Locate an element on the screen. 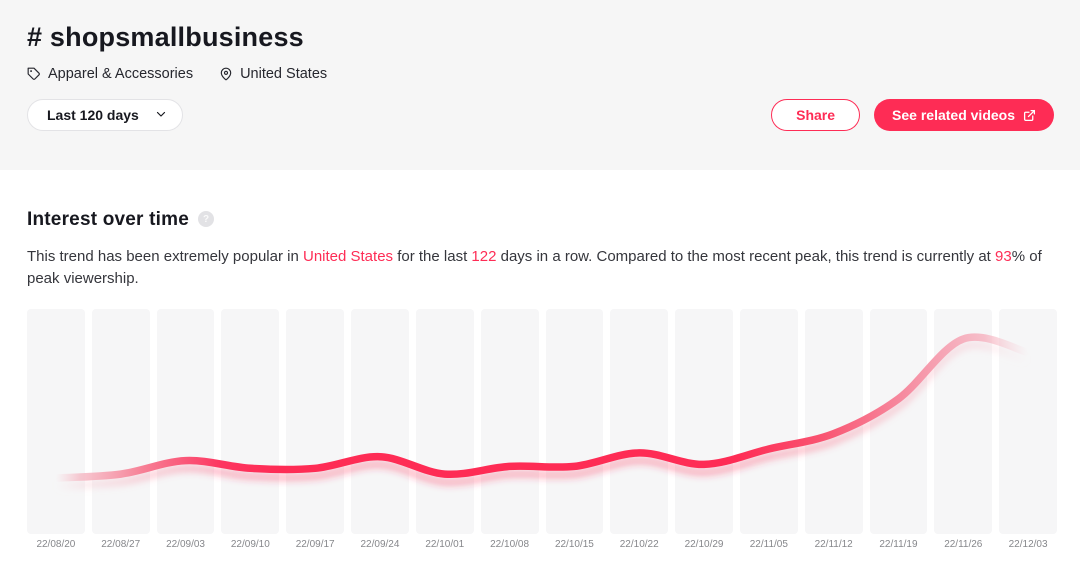 This screenshot has height=569, width=1080. x-axis-label: 22/08/27 is located at coordinates (121, 544).